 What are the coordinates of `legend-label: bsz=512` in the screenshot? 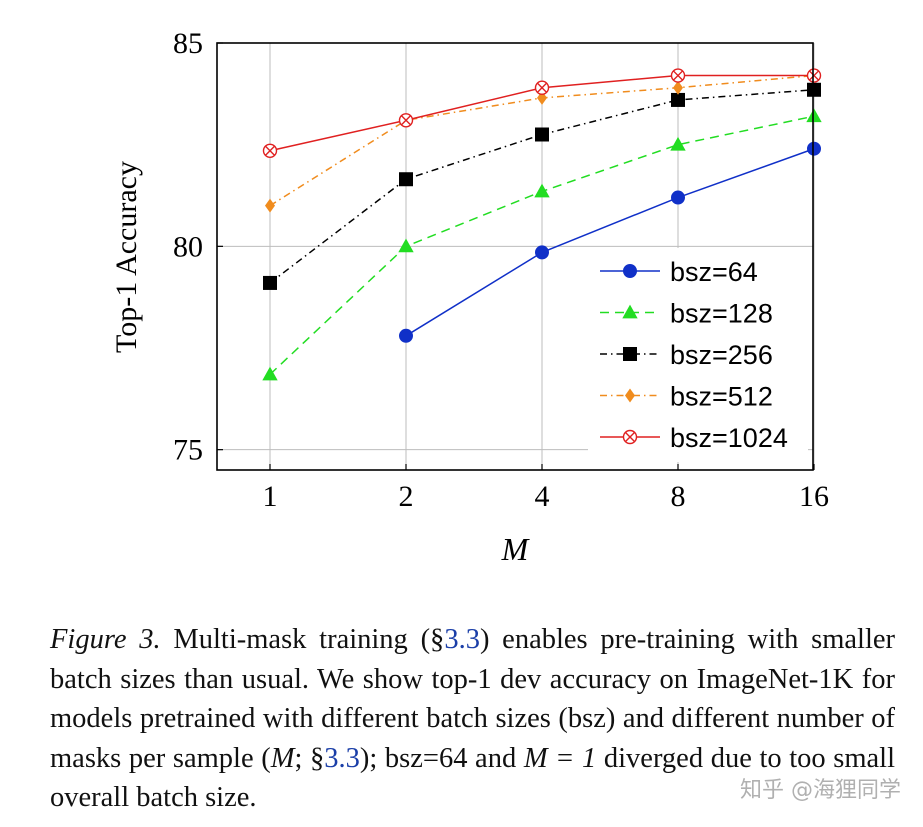 It's located at (721, 397).